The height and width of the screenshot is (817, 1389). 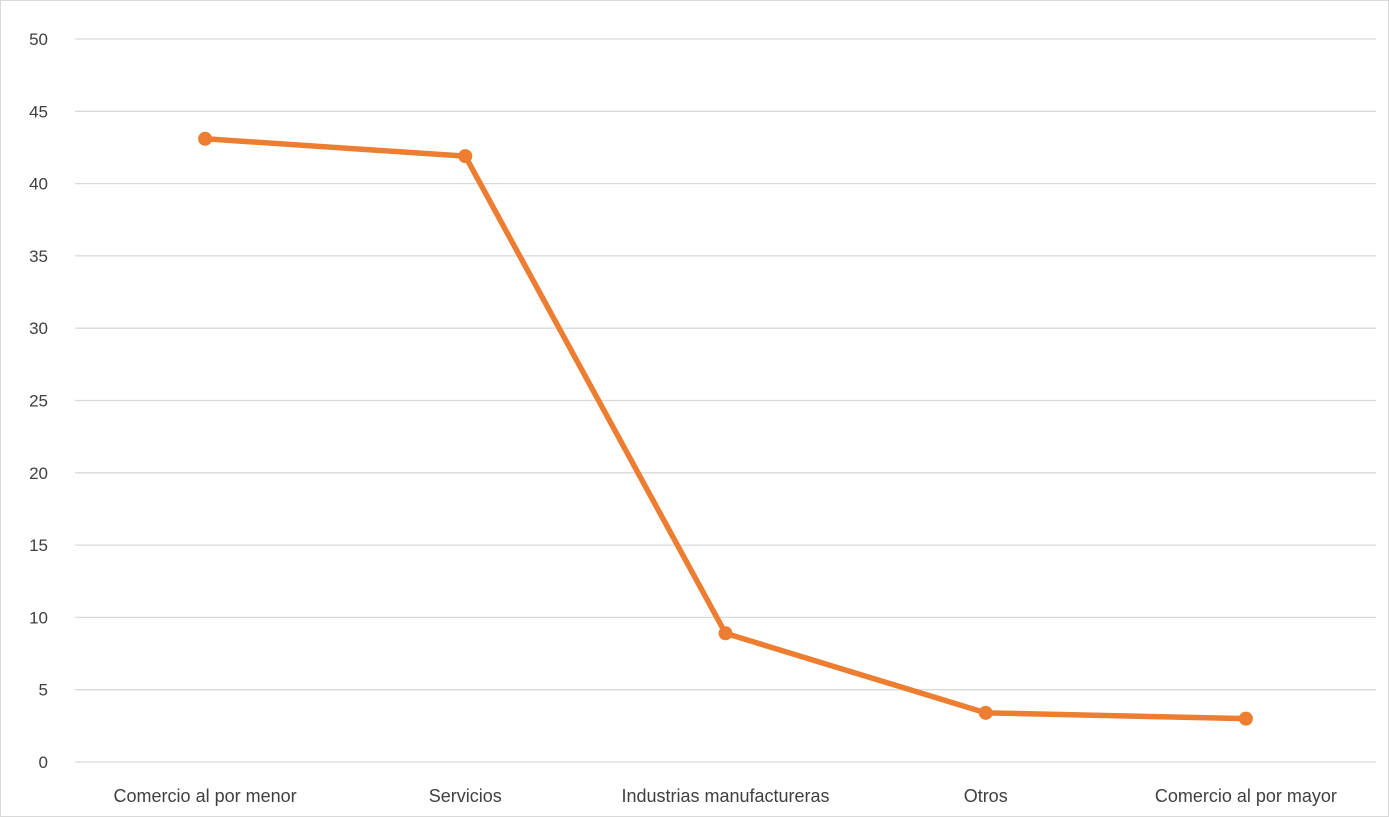 I want to click on x-tick-label: Otros, so click(x=986, y=796).